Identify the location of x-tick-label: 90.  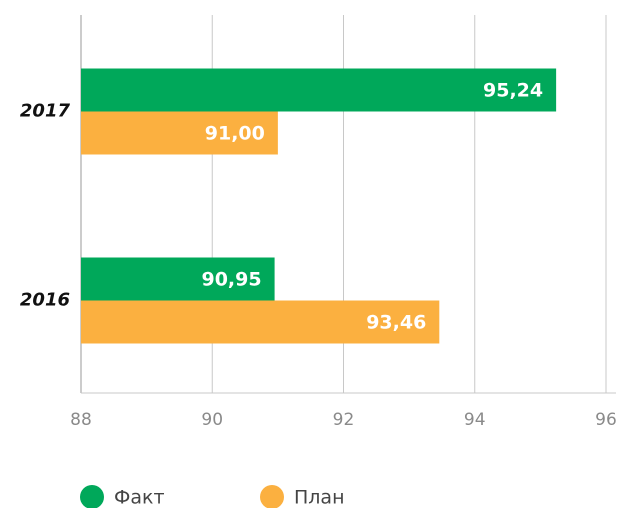
(212, 420).